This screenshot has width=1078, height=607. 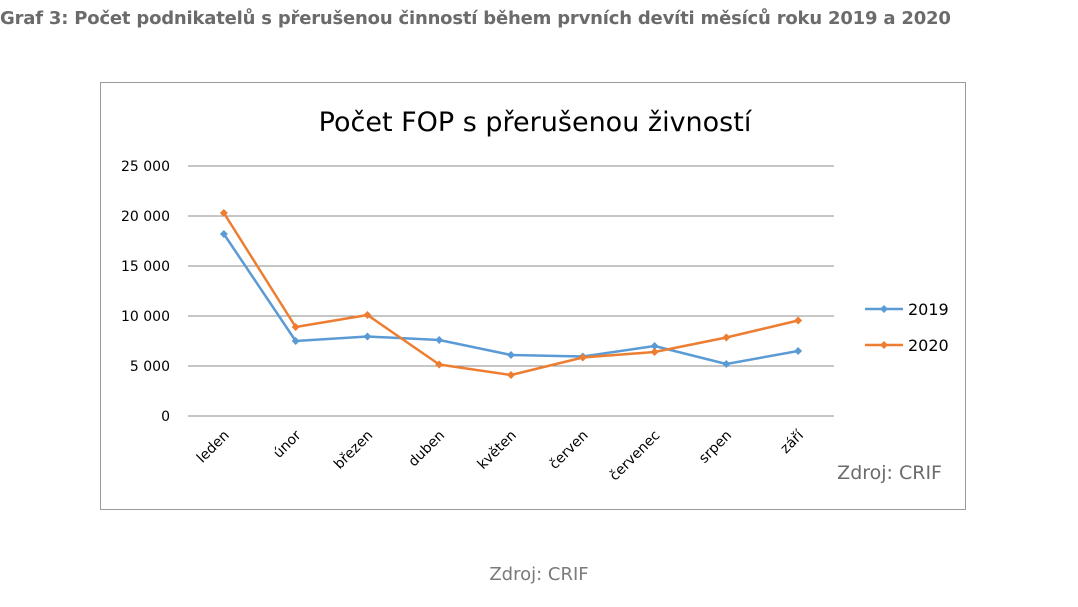 I want to click on series-line-2020, so click(x=510, y=294).